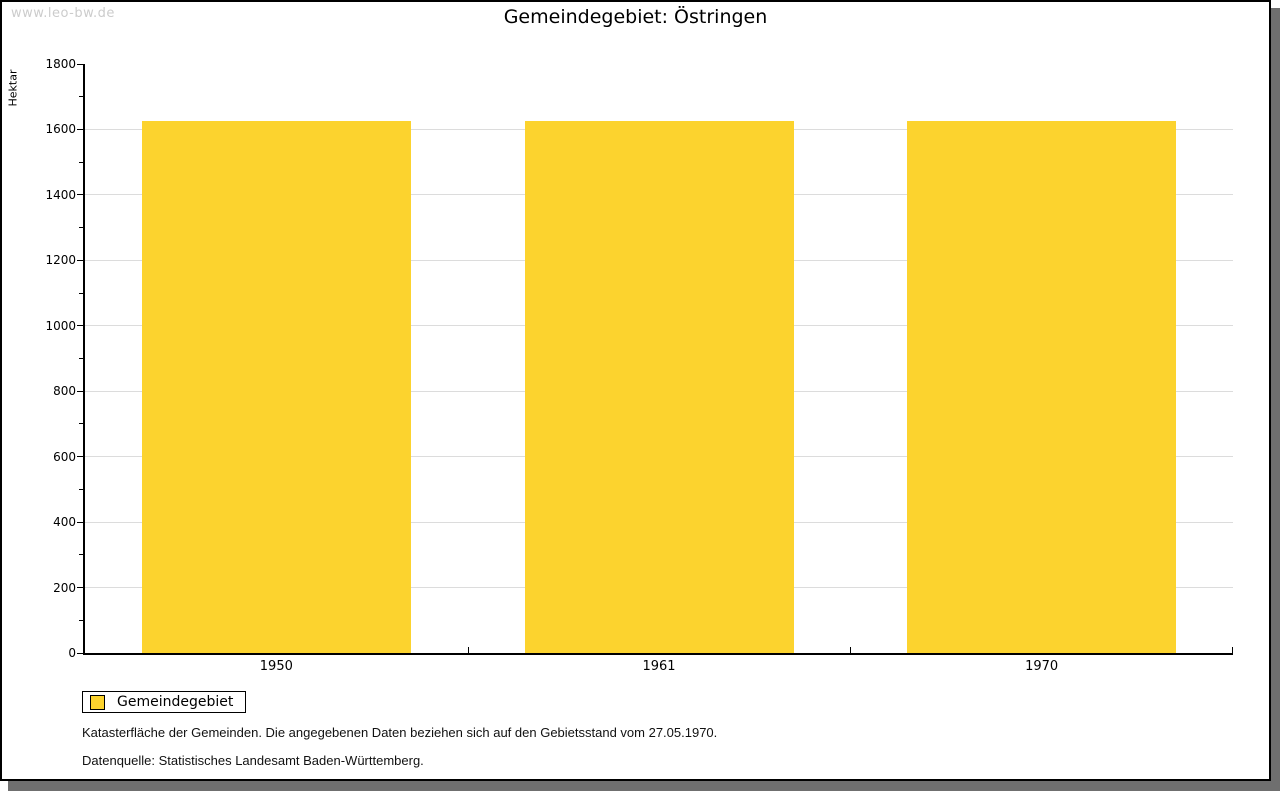 The height and width of the screenshot is (791, 1280). Describe the element at coordinates (60, 194) in the screenshot. I see `y-tick-label: 1400` at that location.